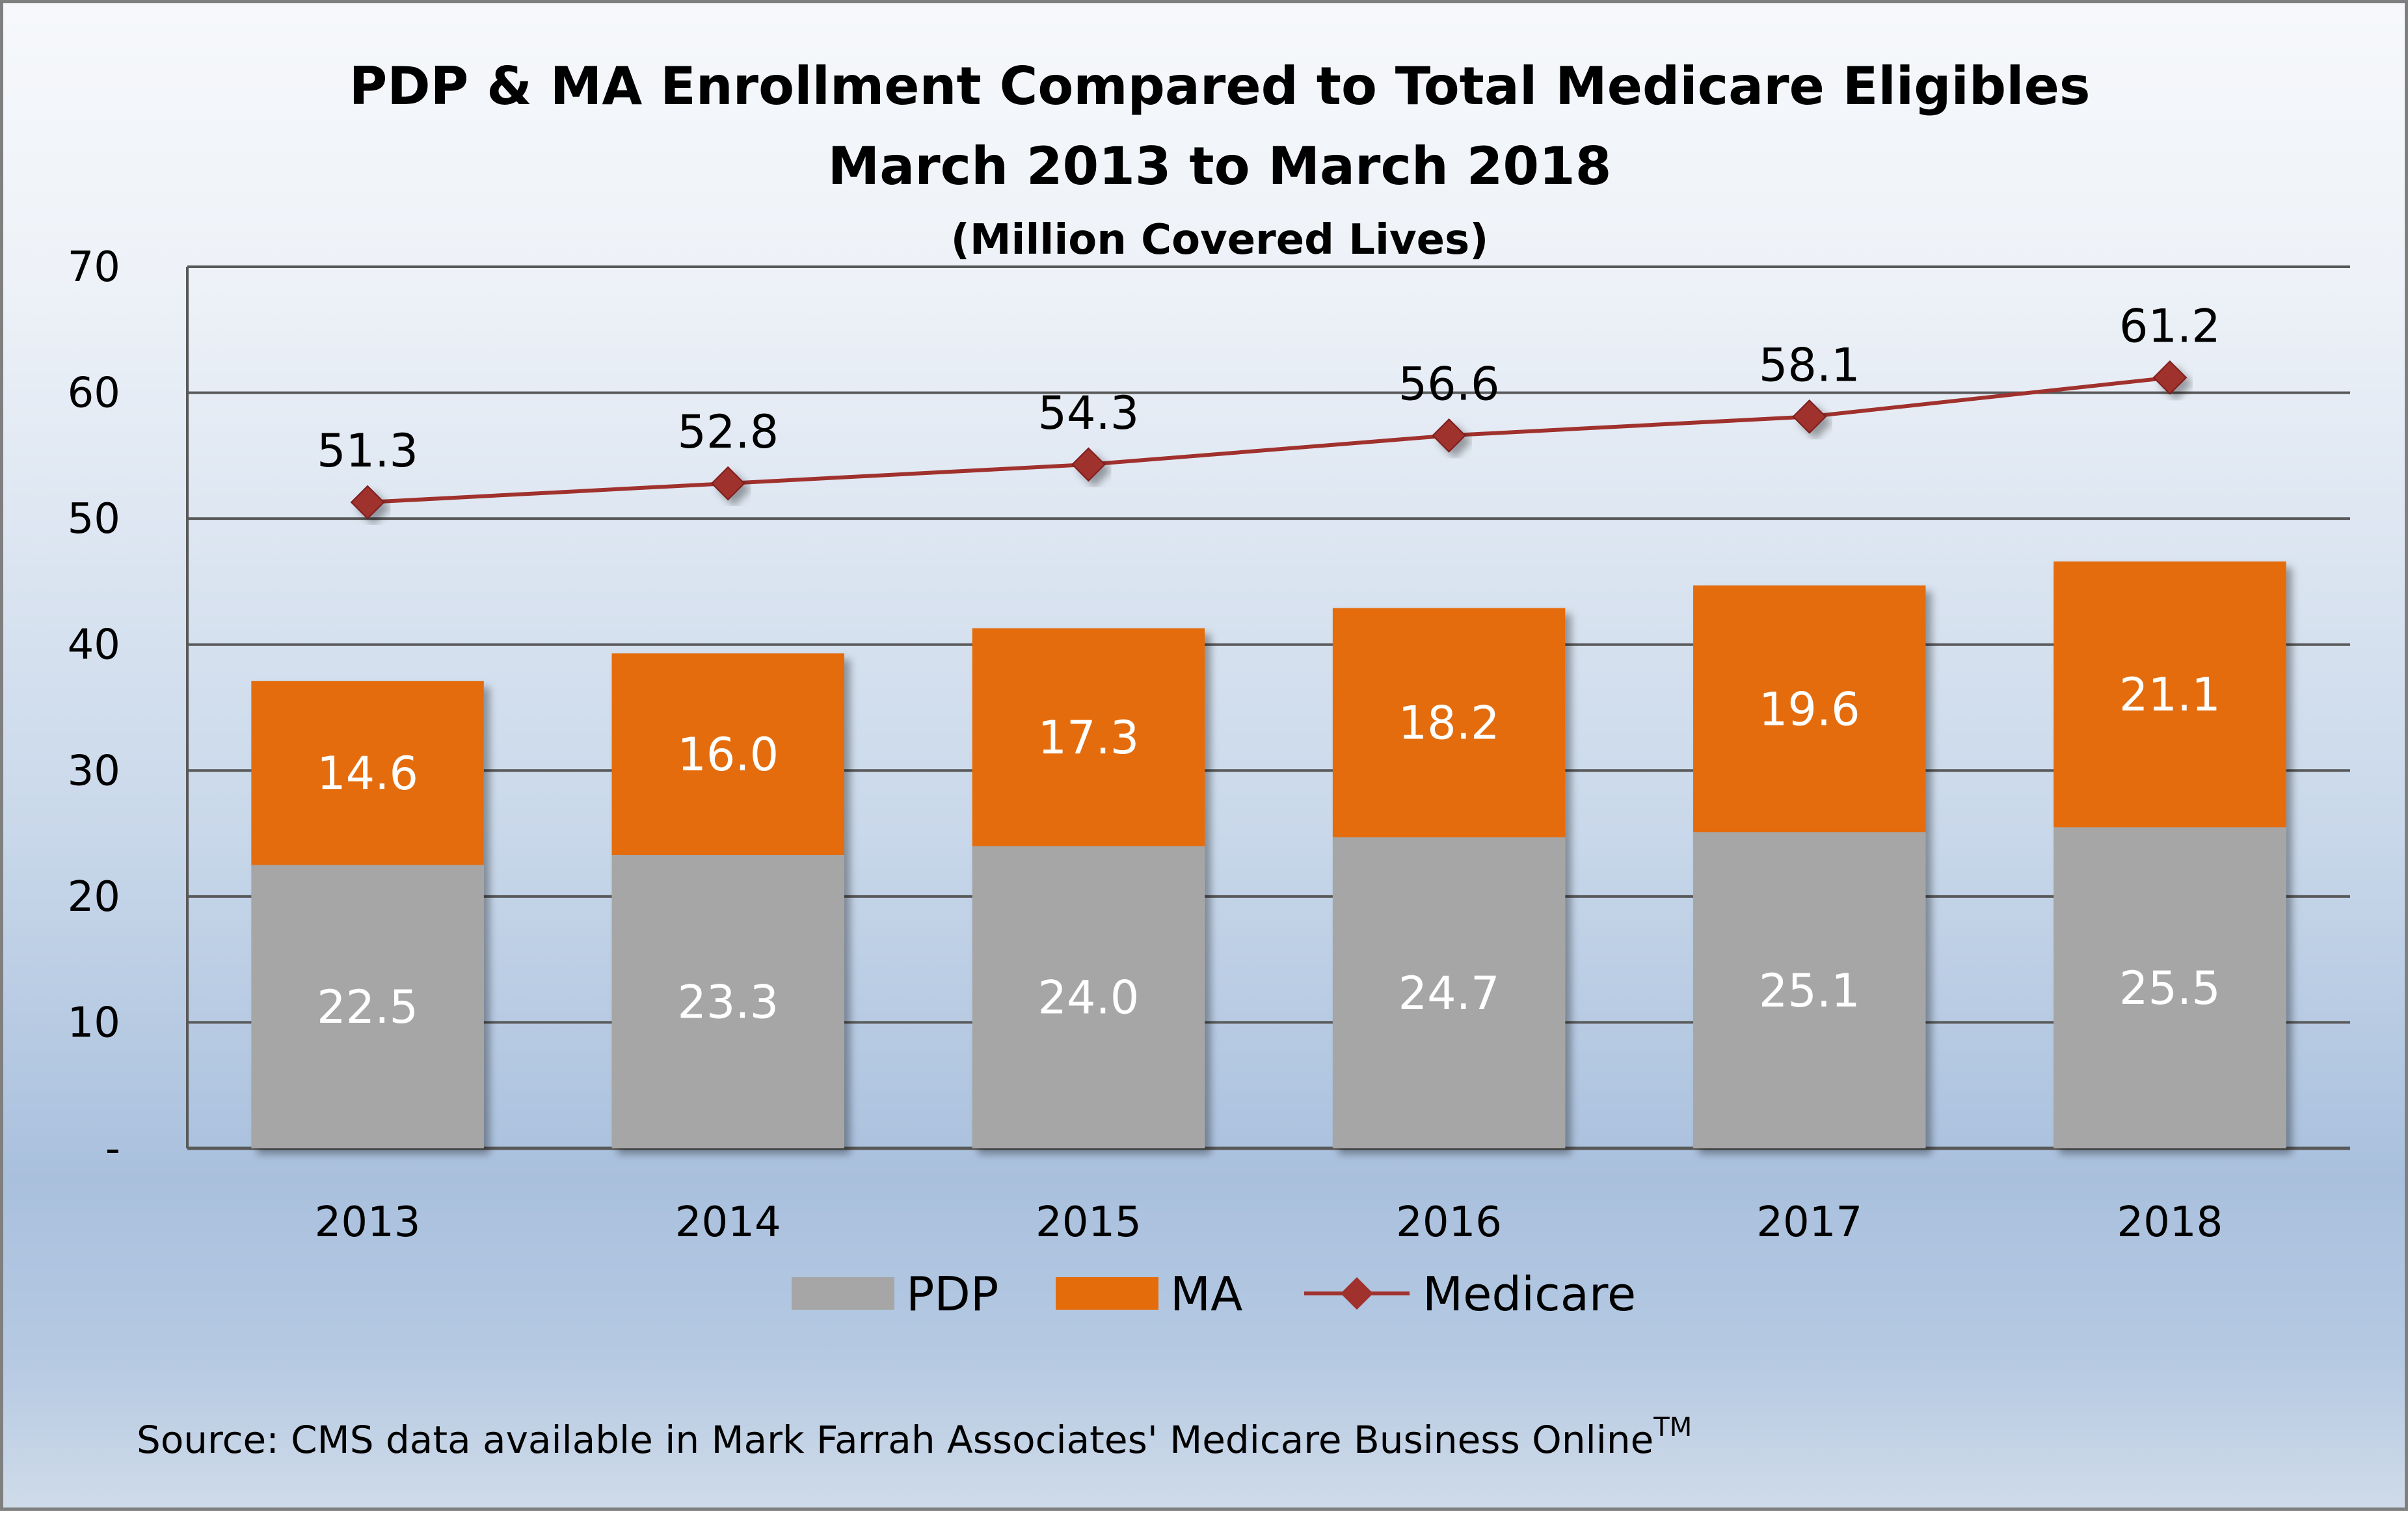 This screenshot has height=1514, width=2408. I want to click on ma-value-label: 14.6, so click(367, 774).